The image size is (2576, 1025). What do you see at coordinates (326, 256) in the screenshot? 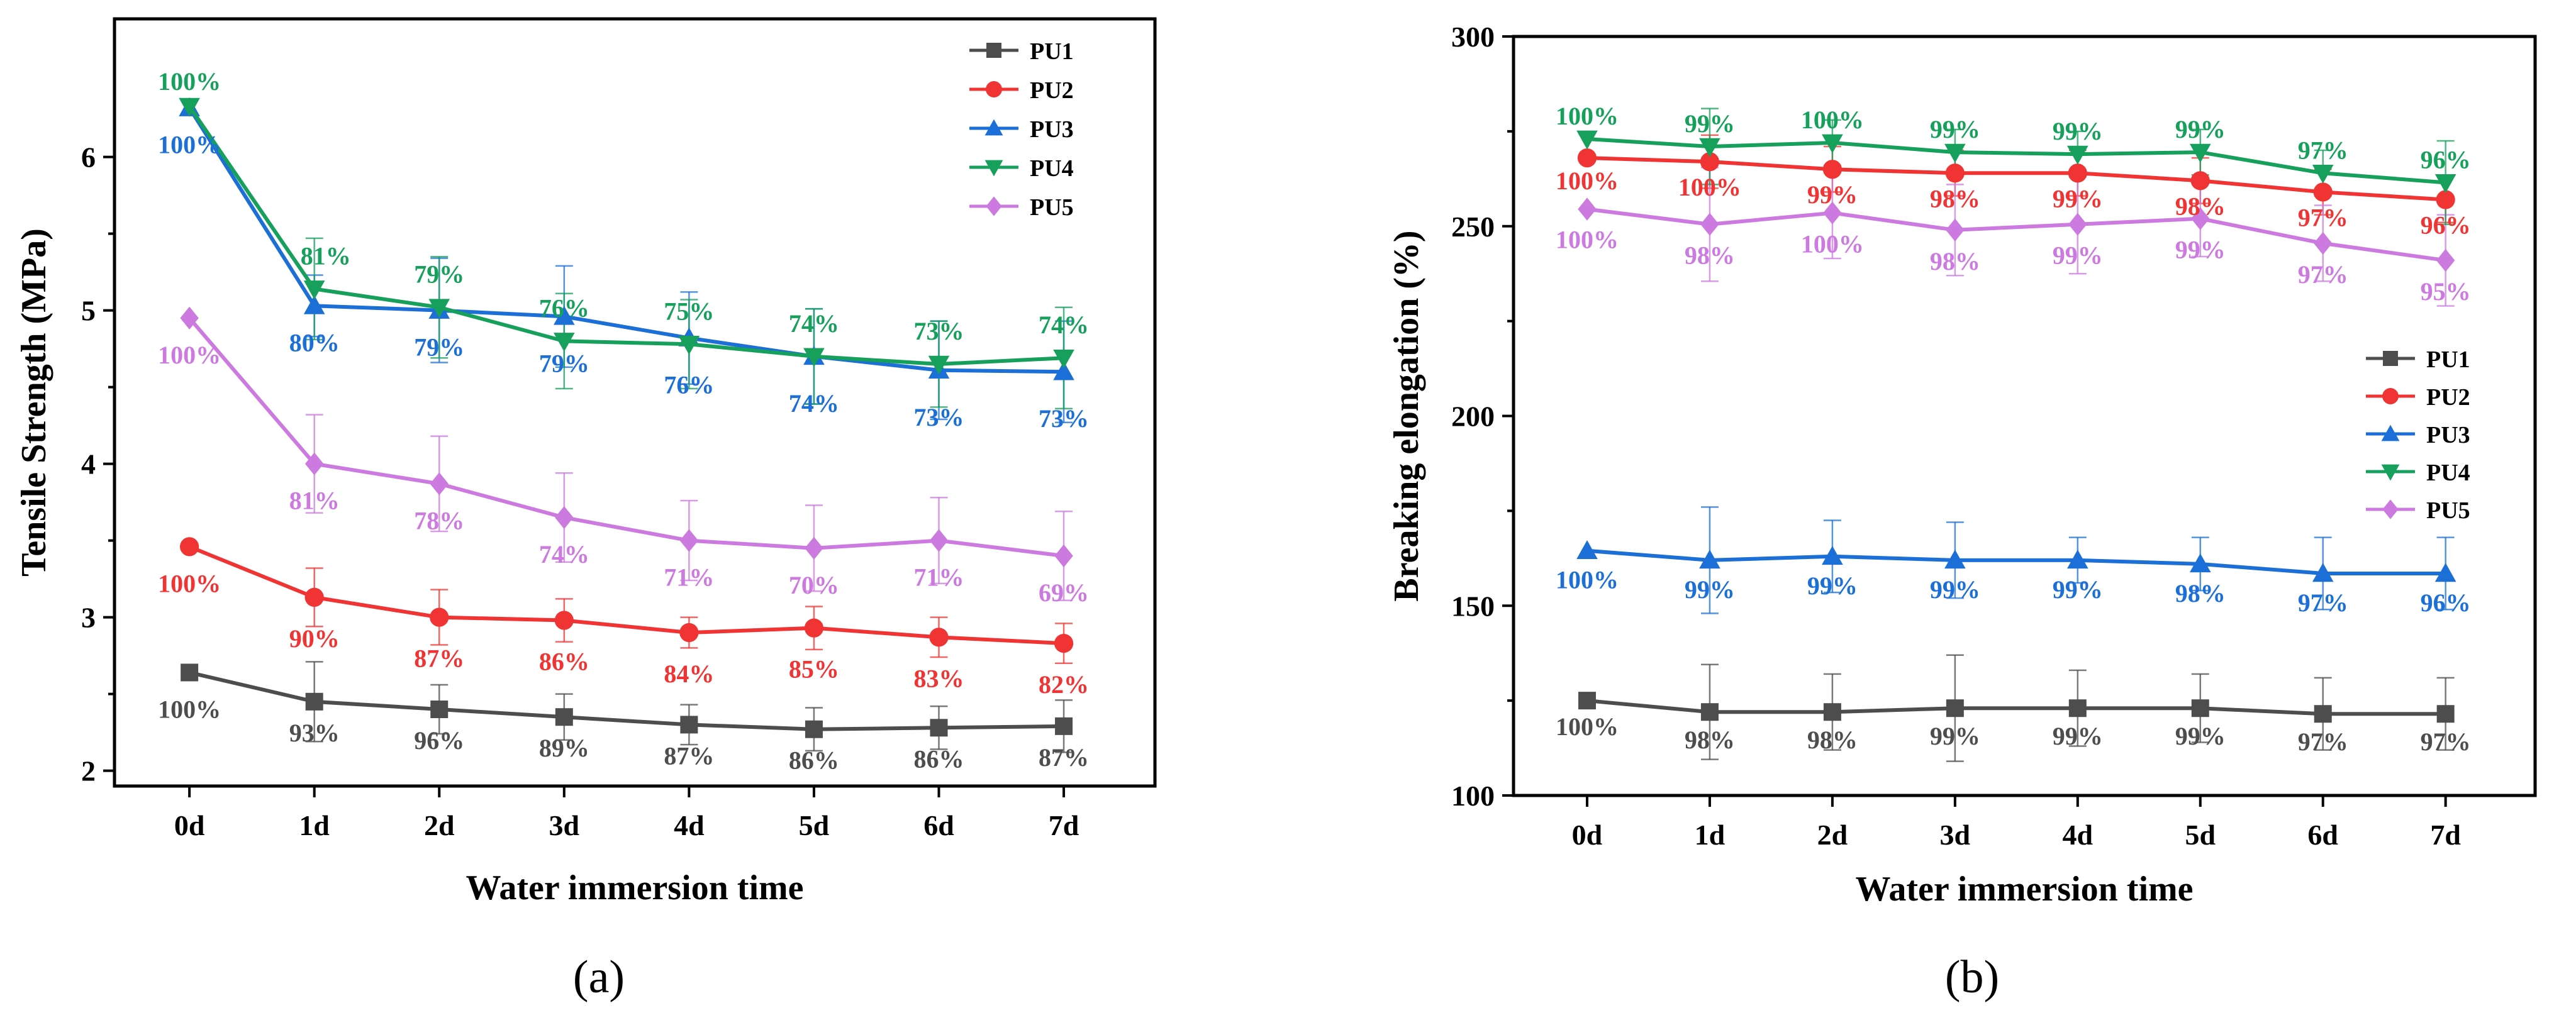
I see `data-label-pu4: 81%` at bounding box center [326, 256].